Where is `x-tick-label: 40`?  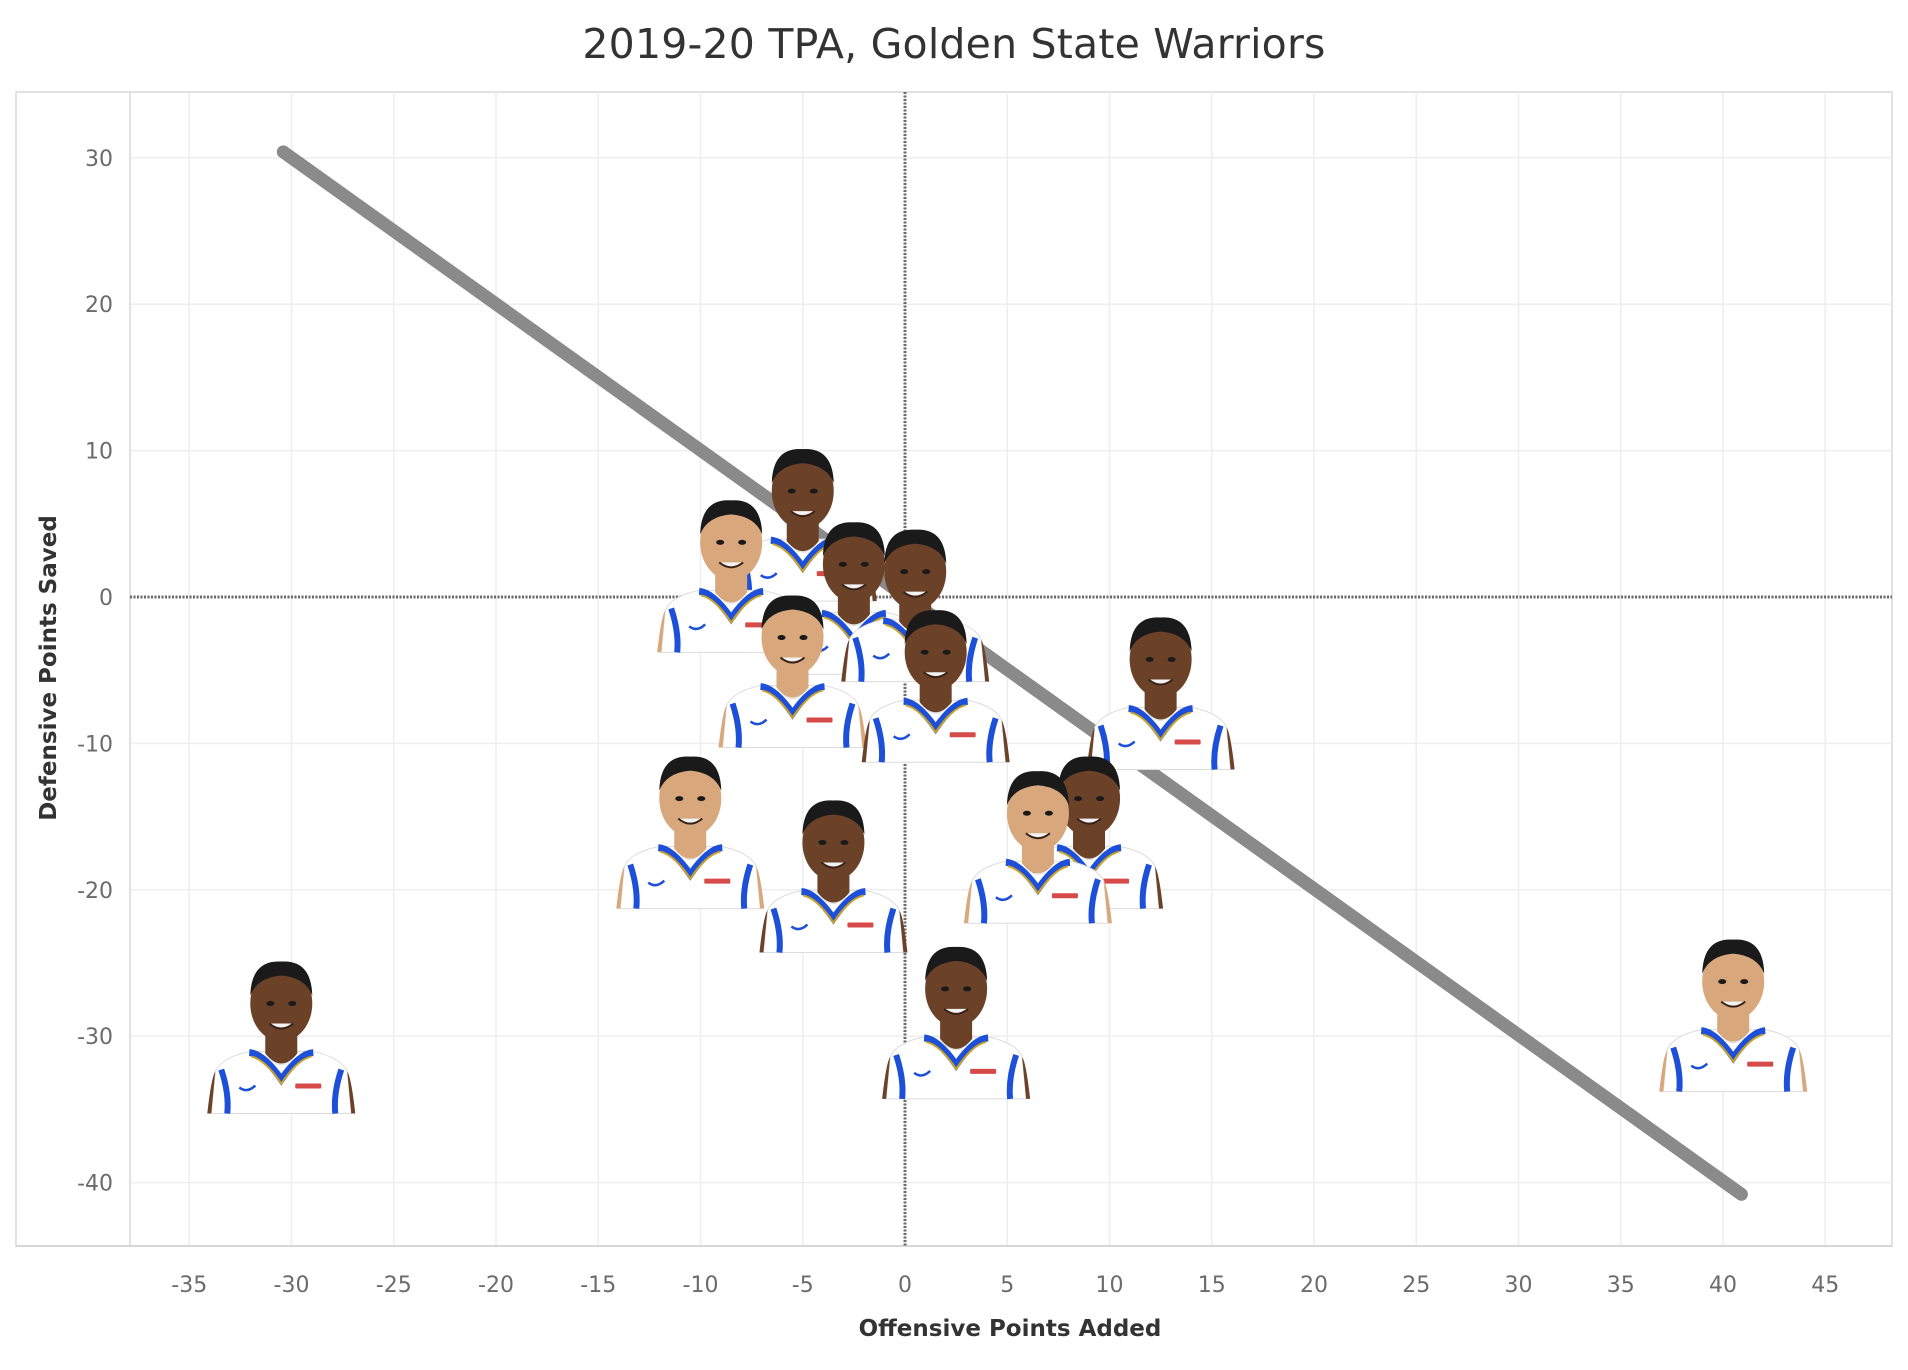 x-tick-label: 40 is located at coordinates (1723, 1285).